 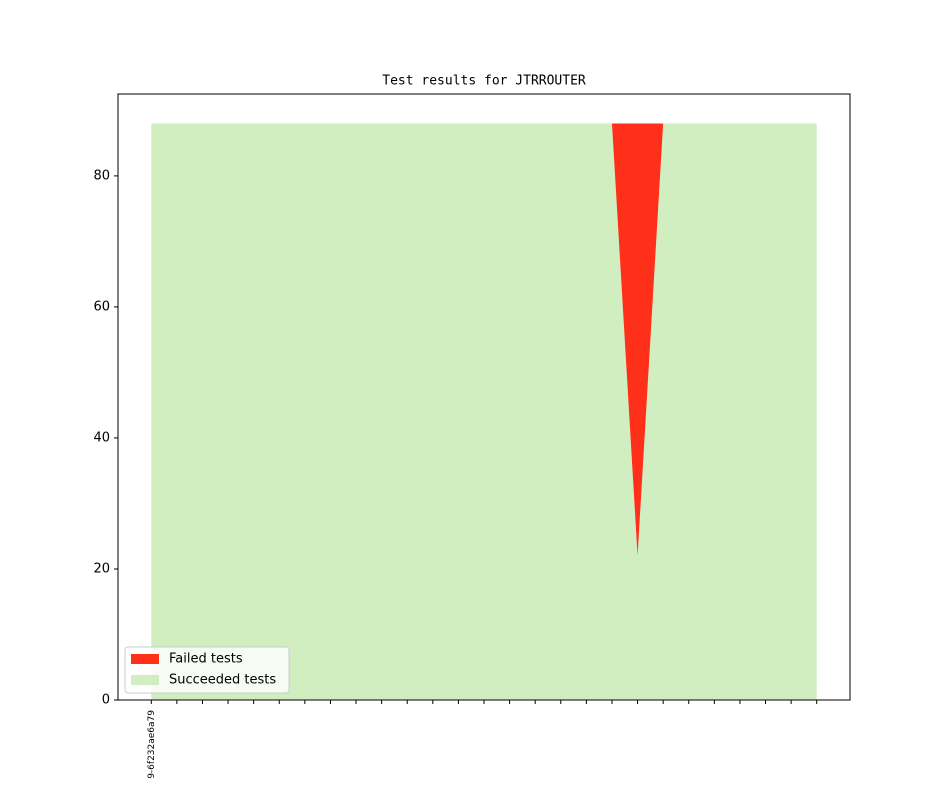 I want to click on legend: Failed tests Succeeded tests, so click(x=207, y=670).